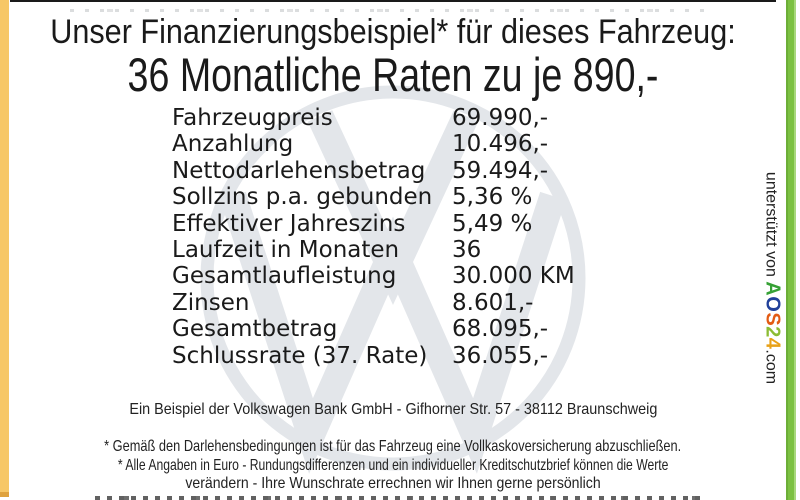 Image resolution: width=800 pixels, height=500 pixels. I want to click on left-accent-bar-tip, so click(4, 494).